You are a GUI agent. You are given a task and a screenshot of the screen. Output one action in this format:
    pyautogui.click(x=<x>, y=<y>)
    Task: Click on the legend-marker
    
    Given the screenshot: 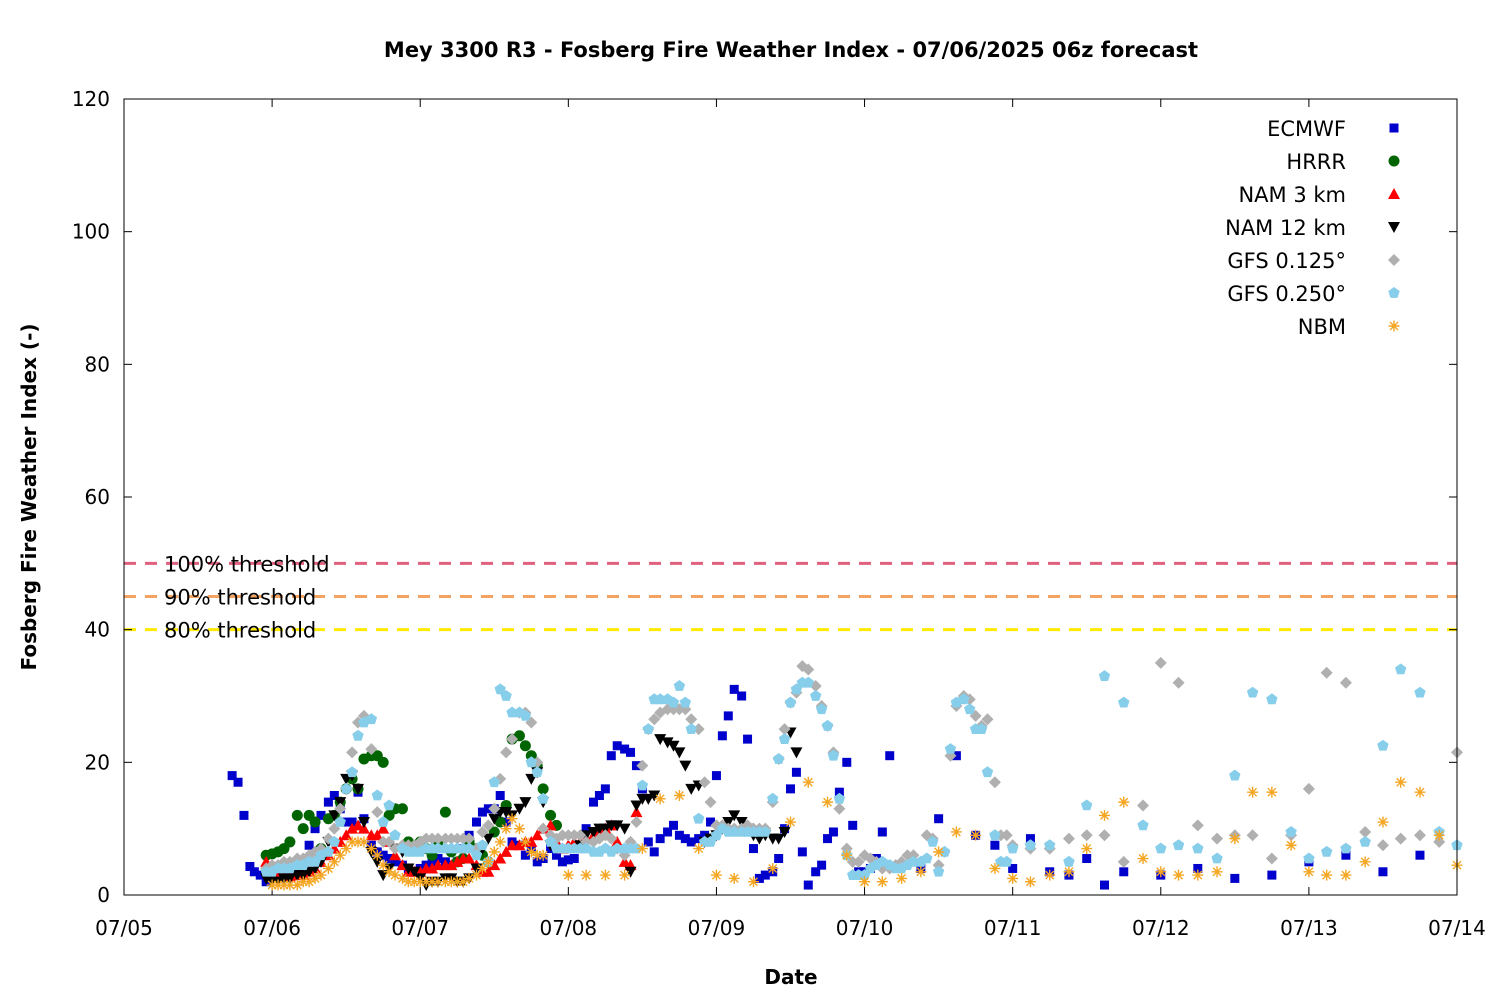 What is the action you would take?
    pyautogui.click(x=1394, y=292)
    